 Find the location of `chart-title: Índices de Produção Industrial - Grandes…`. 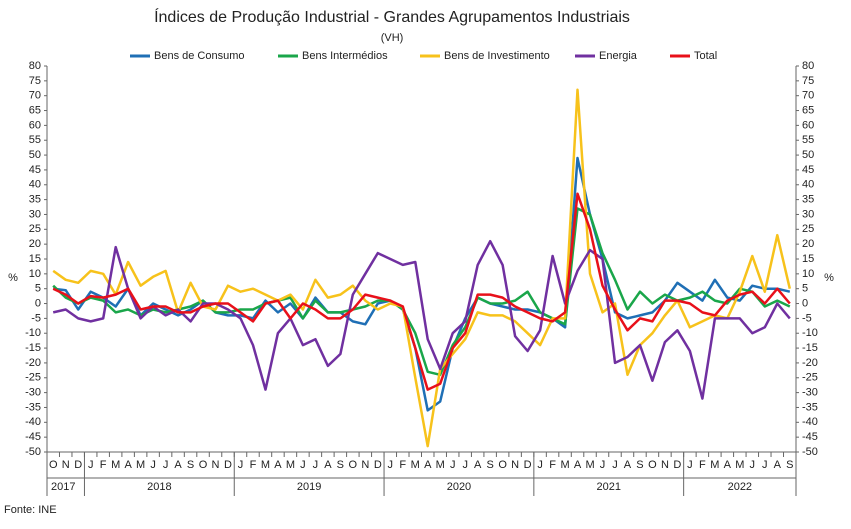

chart-title: Índices de Produção Industrial - Grandes… is located at coordinates (392, 16).